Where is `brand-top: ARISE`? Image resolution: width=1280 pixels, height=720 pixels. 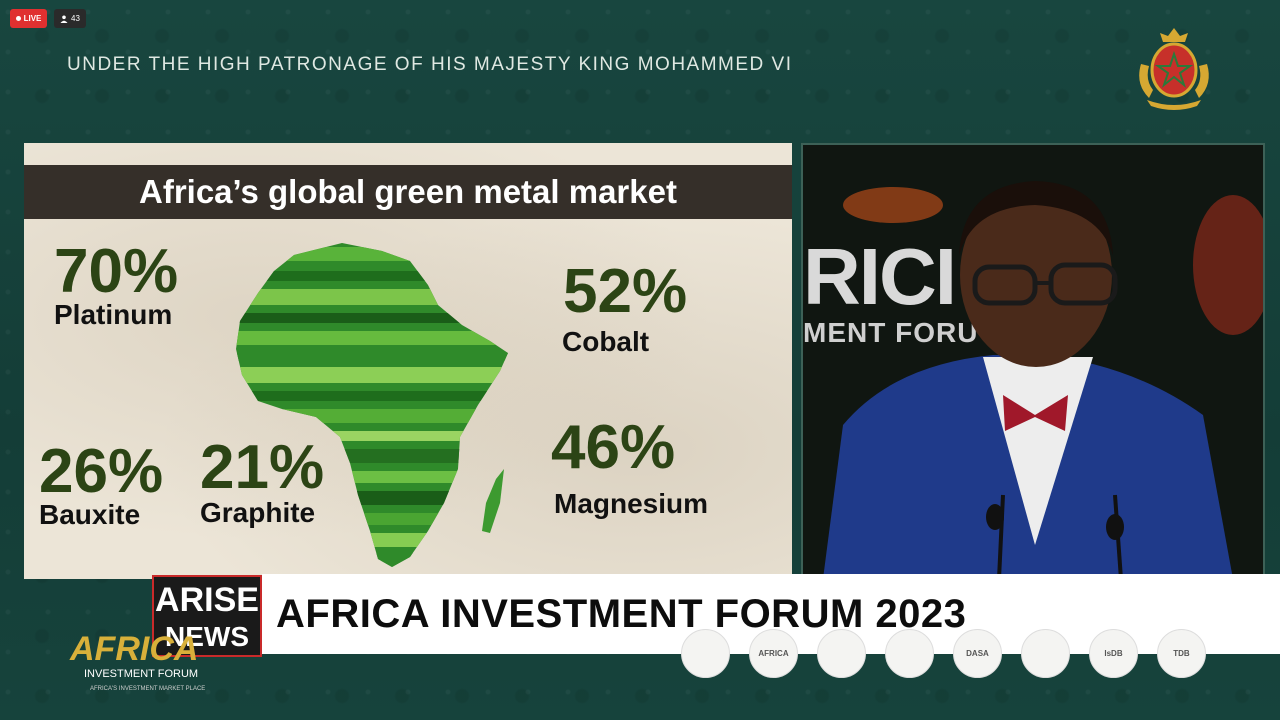 brand-top: ARISE is located at coordinates (207, 600).